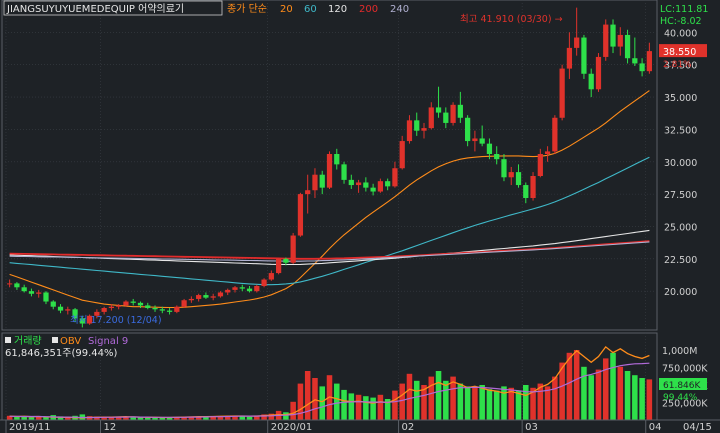 This screenshot has width=720, height=433. I want to click on symbol-box, so click(113, 8).